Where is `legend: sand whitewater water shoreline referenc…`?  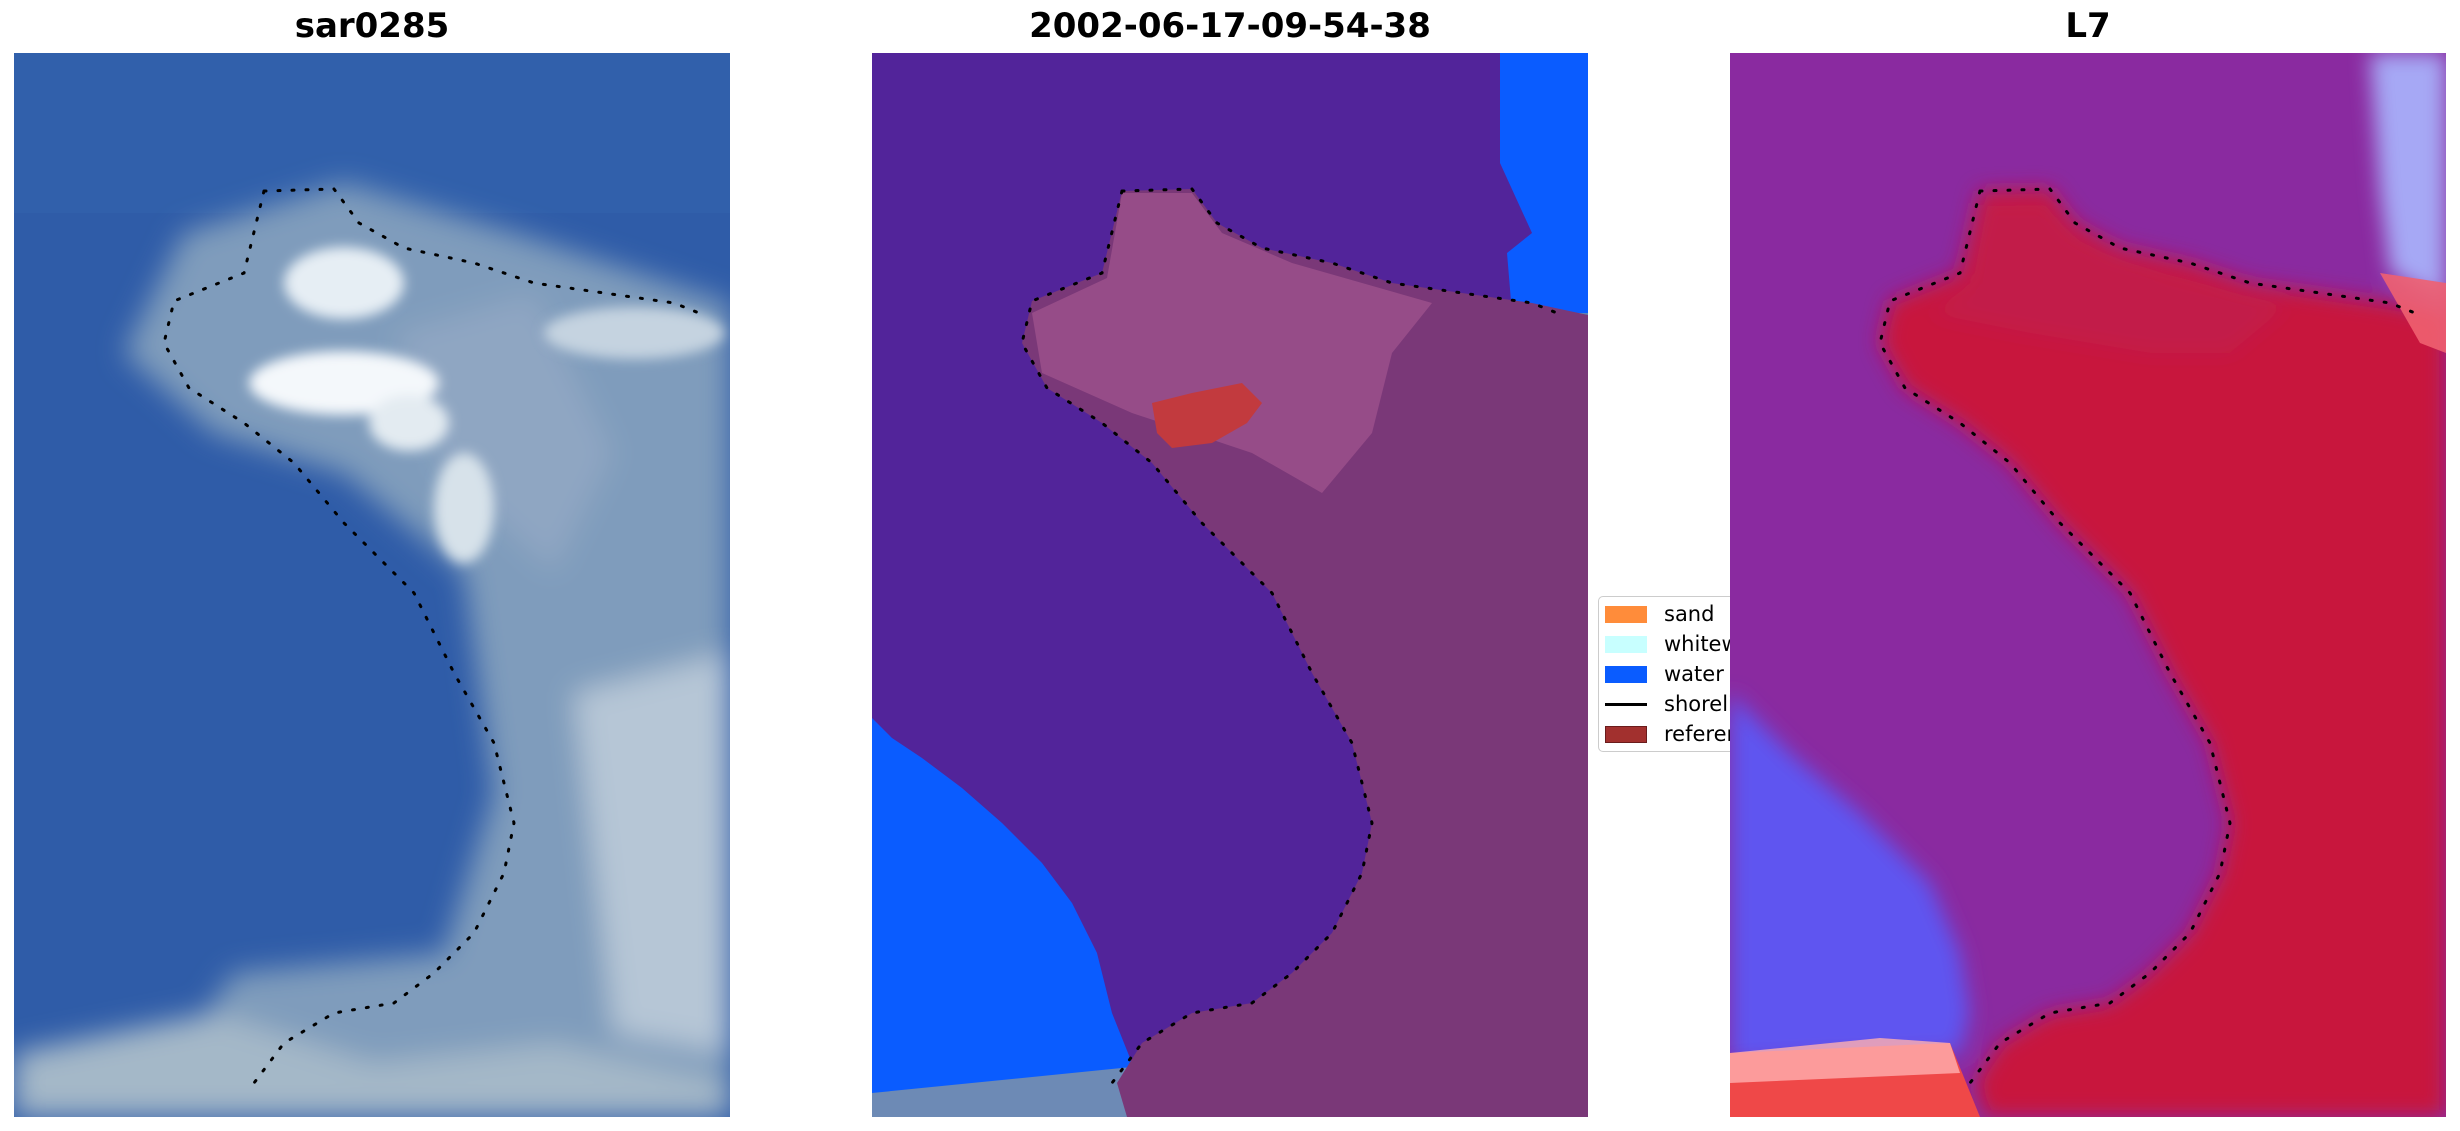 legend: sand whitewater water shoreline referenc… is located at coordinates (1668, 674).